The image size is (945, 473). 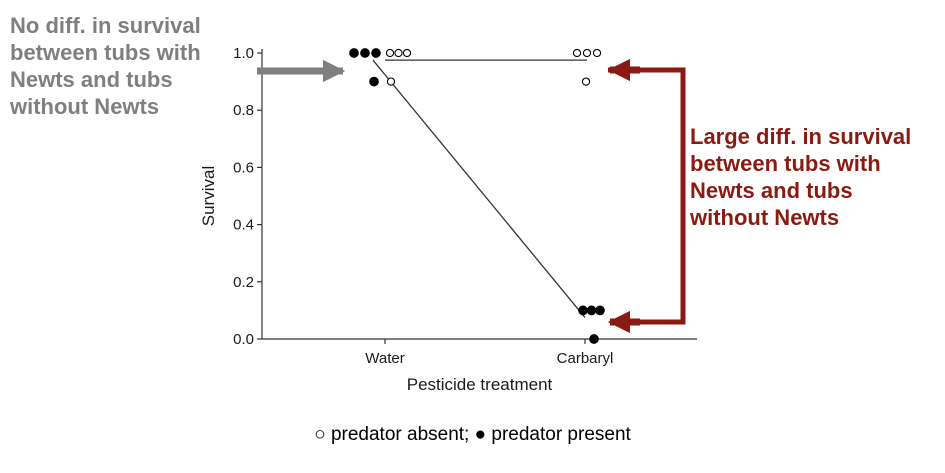 I want to click on legend-absent-label: predator absent;, so click(x=400, y=434).